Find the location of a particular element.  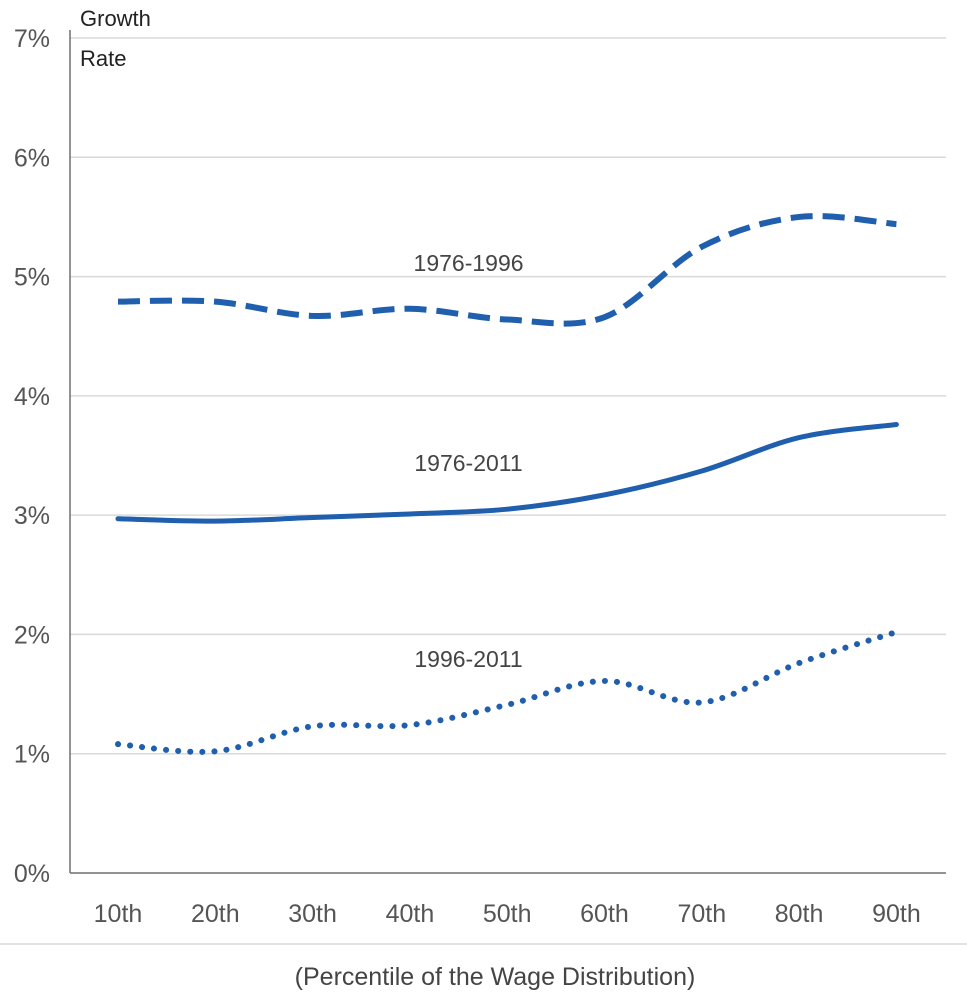

y-tick-label: 7% is located at coordinates (32, 39).